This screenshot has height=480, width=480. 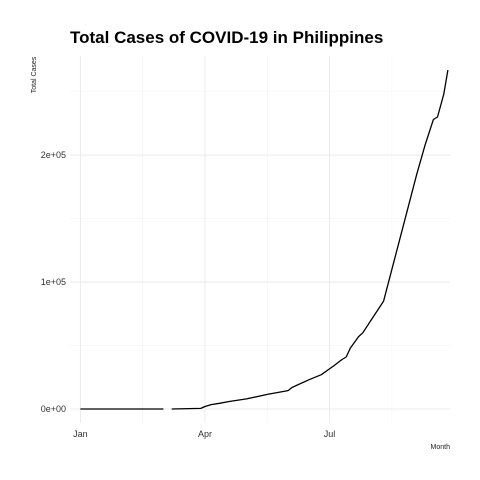 I want to click on chart-title: Total Cases of COVID-19 in Philippines, so click(x=226, y=37).